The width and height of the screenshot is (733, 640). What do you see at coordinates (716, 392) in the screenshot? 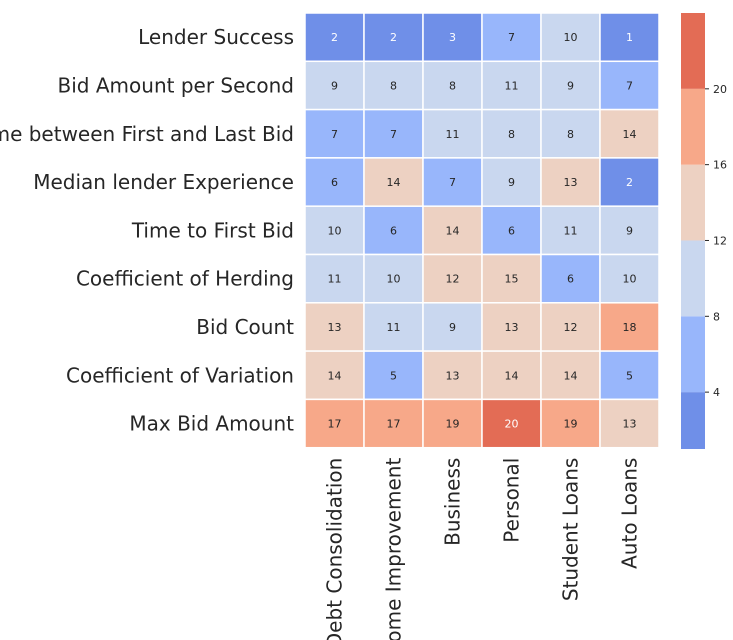
I see `colorbar-tick-label: 4` at bounding box center [716, 392].